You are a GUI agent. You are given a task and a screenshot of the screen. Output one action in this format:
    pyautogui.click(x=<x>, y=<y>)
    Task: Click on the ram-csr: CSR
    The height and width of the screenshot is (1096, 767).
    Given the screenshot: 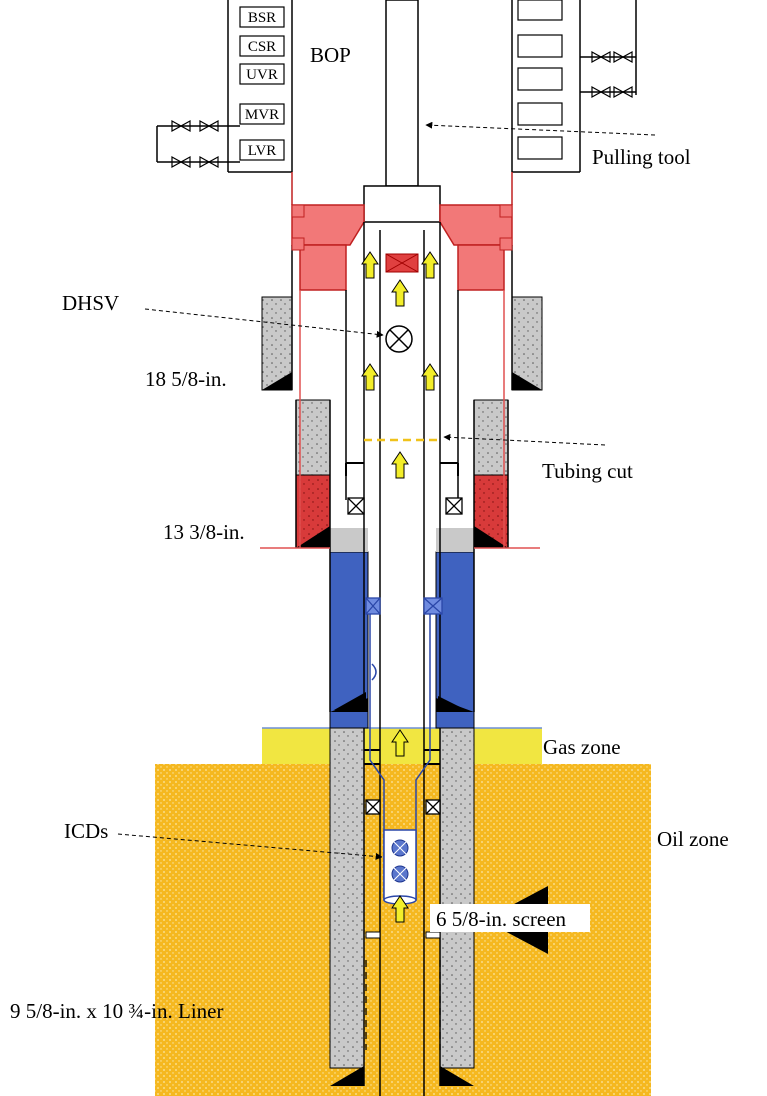 What is the action you would take?
    pyautogui.click(x=262, y=47)
    